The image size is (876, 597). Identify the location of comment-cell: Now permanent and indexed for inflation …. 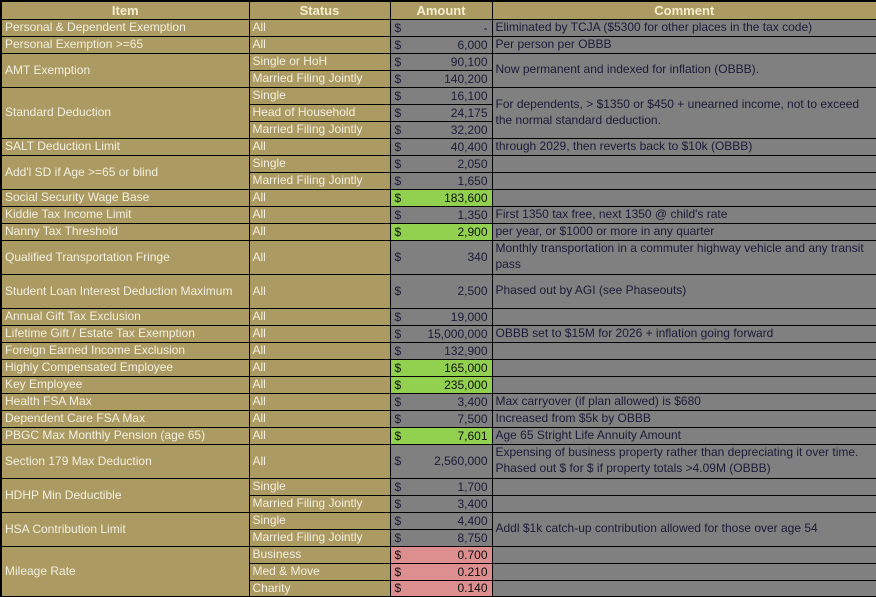
(683, 70).